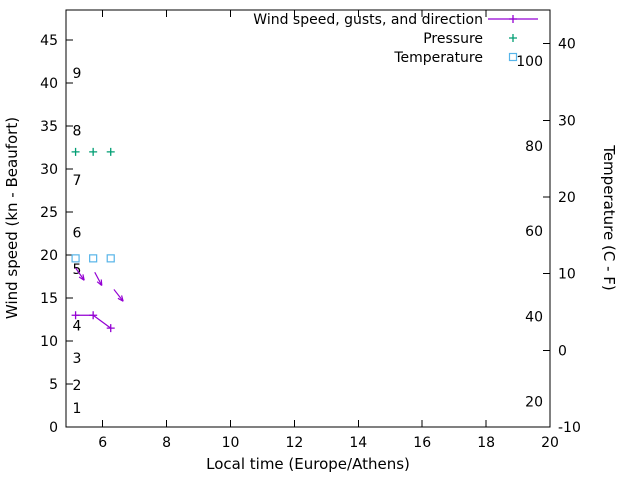 Image resolution: width=640 pixels, height=480 pixels. What do you see at coordinates (12, 218) in the screenshot?
I see `y-axis-label-left: Wind speed (kn - Beaufort)` at bounding box center [12, 218].